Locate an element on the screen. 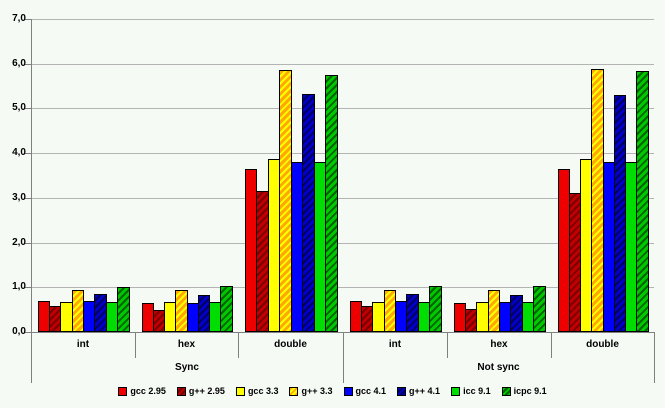  y-axis-tick-label: 5,0 is located at coordinates (19, 107).